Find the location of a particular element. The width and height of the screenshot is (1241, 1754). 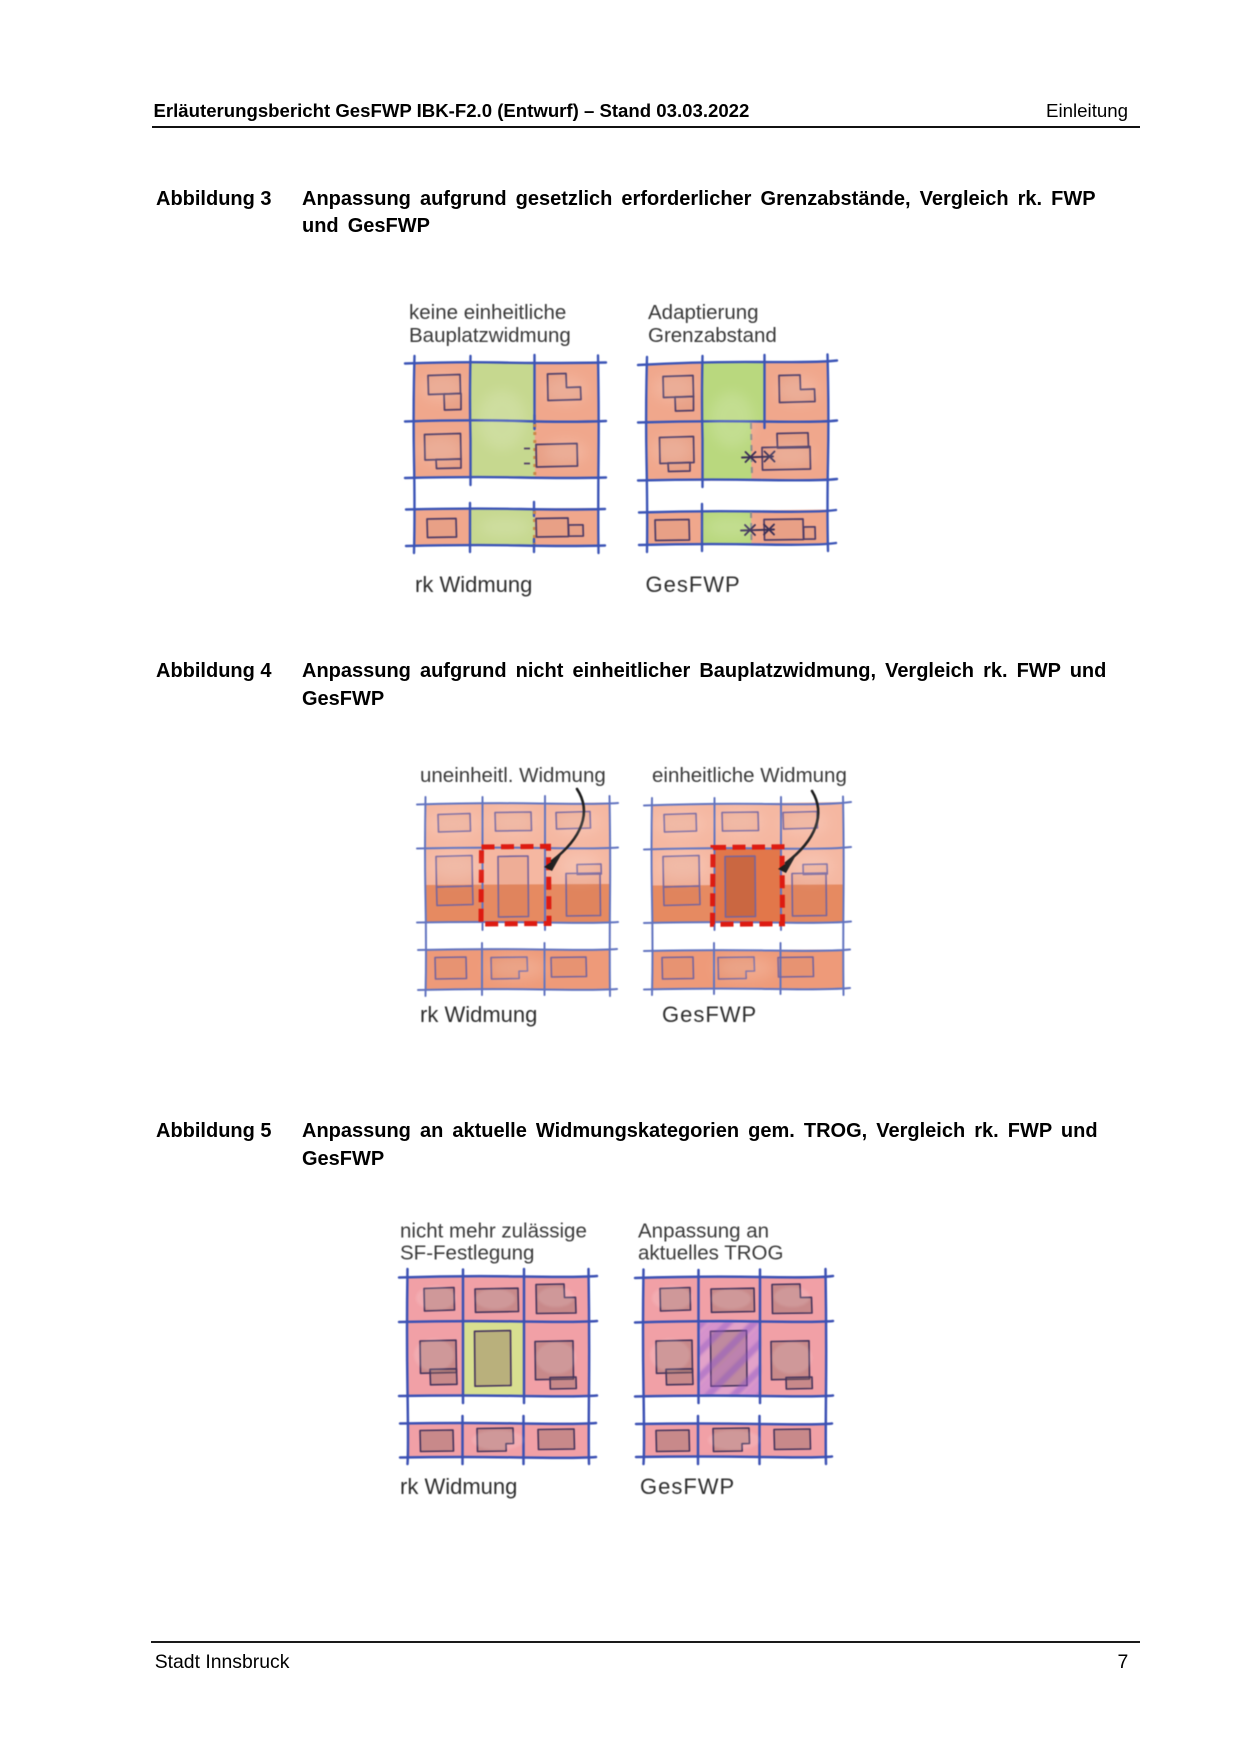

svg-text: keine einheitliche is located at coordinates (487, 312).